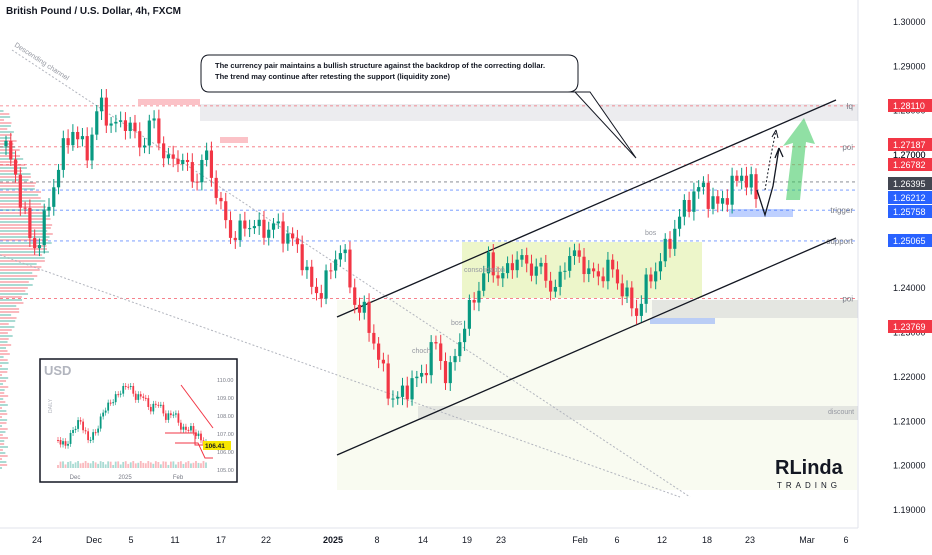 The image size is (932, 555). I want to click on price-tick-6: 1.24000, so click(909, 288).